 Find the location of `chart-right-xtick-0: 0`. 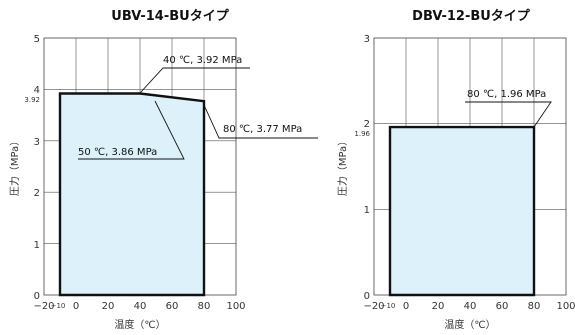

chart-right-xtick-0: 0 is located at coordinates (406, 306).